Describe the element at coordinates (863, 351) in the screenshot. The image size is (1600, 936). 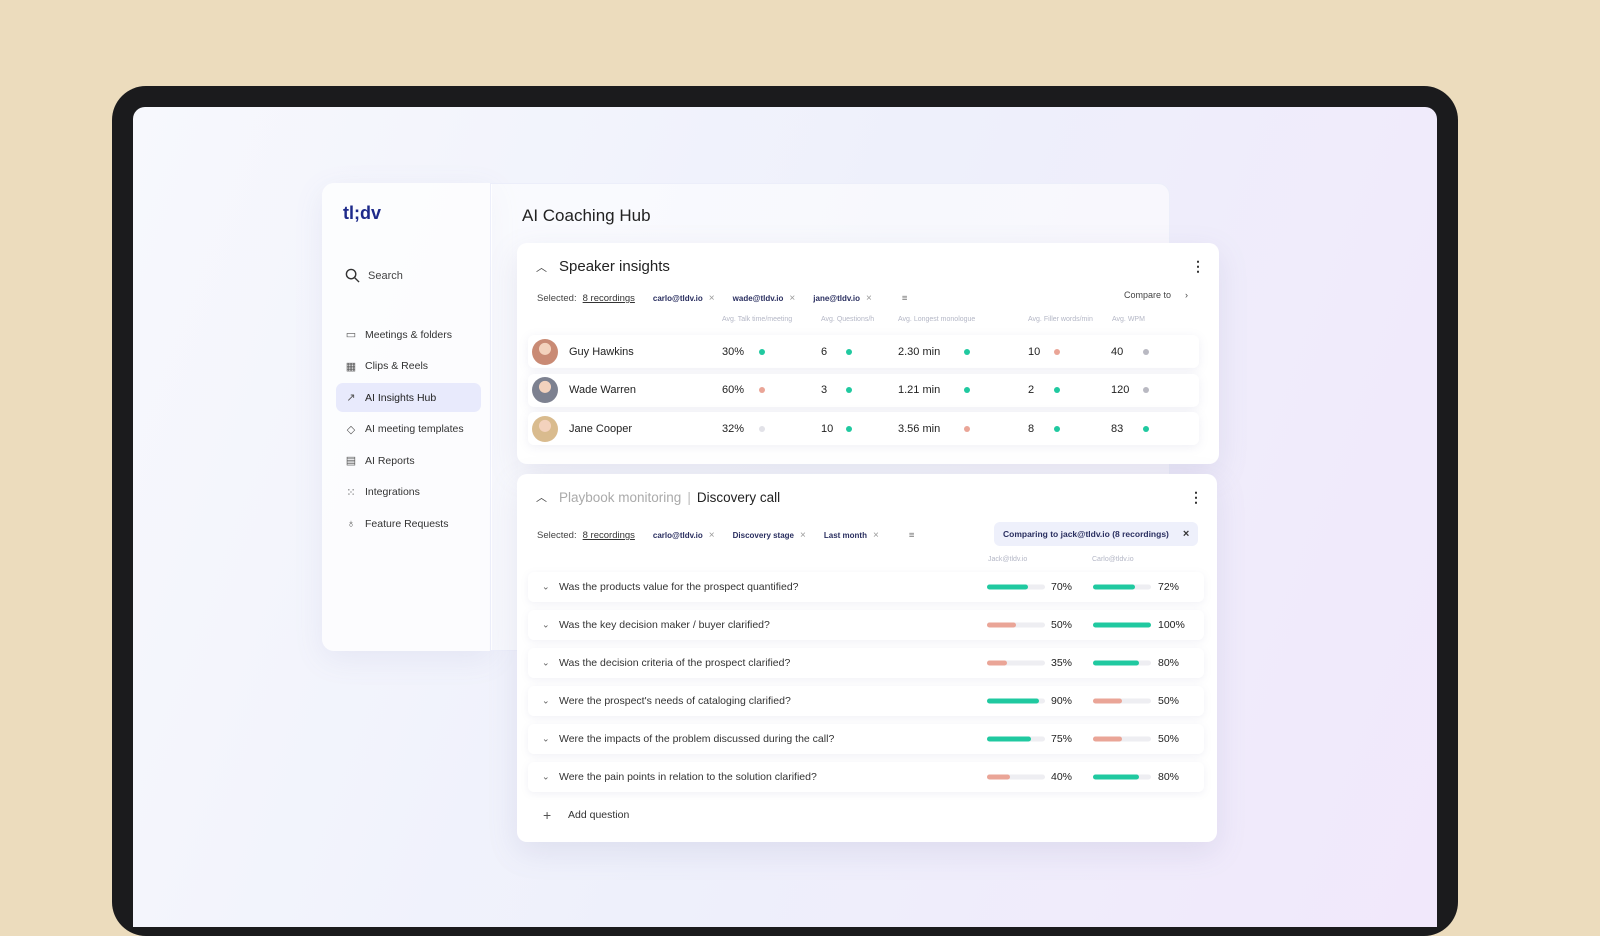
I see `table-row: Guy Hawkins 30% 6 2.30 min 10 40` at that location.